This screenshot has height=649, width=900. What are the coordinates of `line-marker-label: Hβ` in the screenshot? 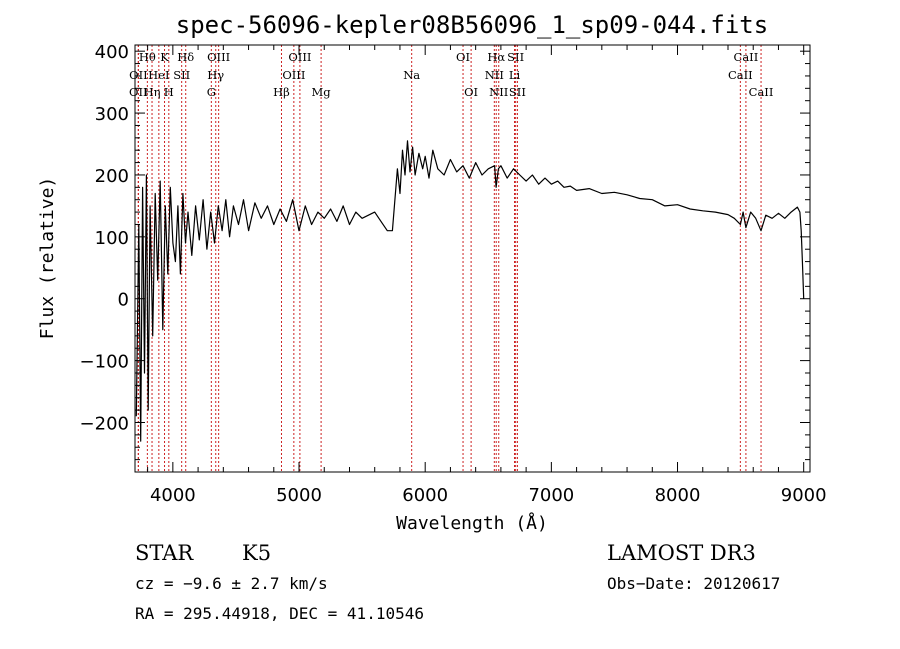 It's located at (281, 92).